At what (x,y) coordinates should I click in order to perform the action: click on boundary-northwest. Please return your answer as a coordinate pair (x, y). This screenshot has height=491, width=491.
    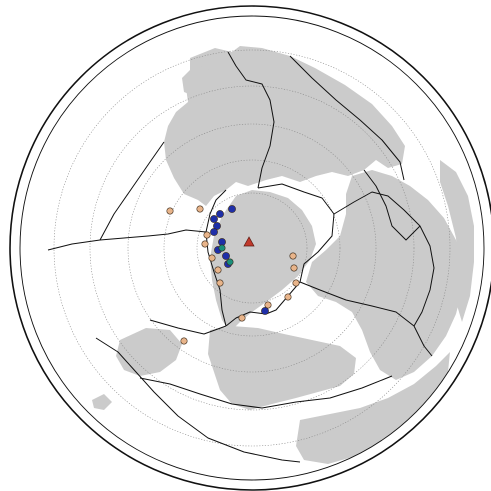
    Looking at the image, I should click on (132, 191).